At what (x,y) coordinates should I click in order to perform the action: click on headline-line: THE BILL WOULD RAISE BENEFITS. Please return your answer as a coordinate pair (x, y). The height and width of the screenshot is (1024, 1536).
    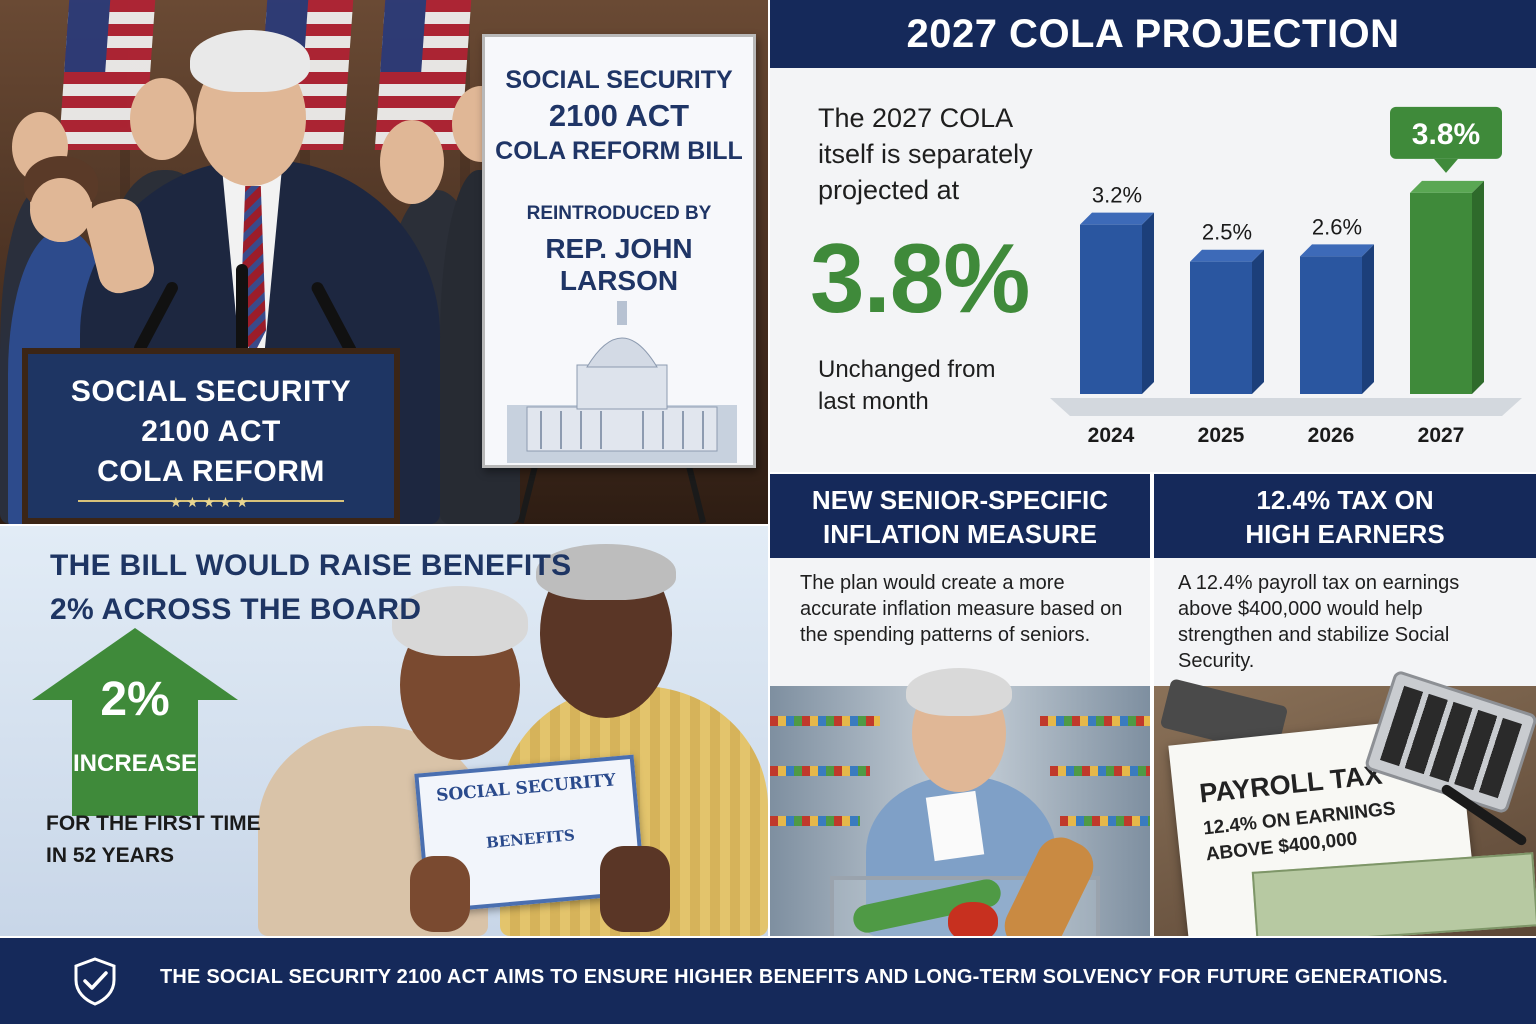
    Looking at the image, I should click on (311, 565).